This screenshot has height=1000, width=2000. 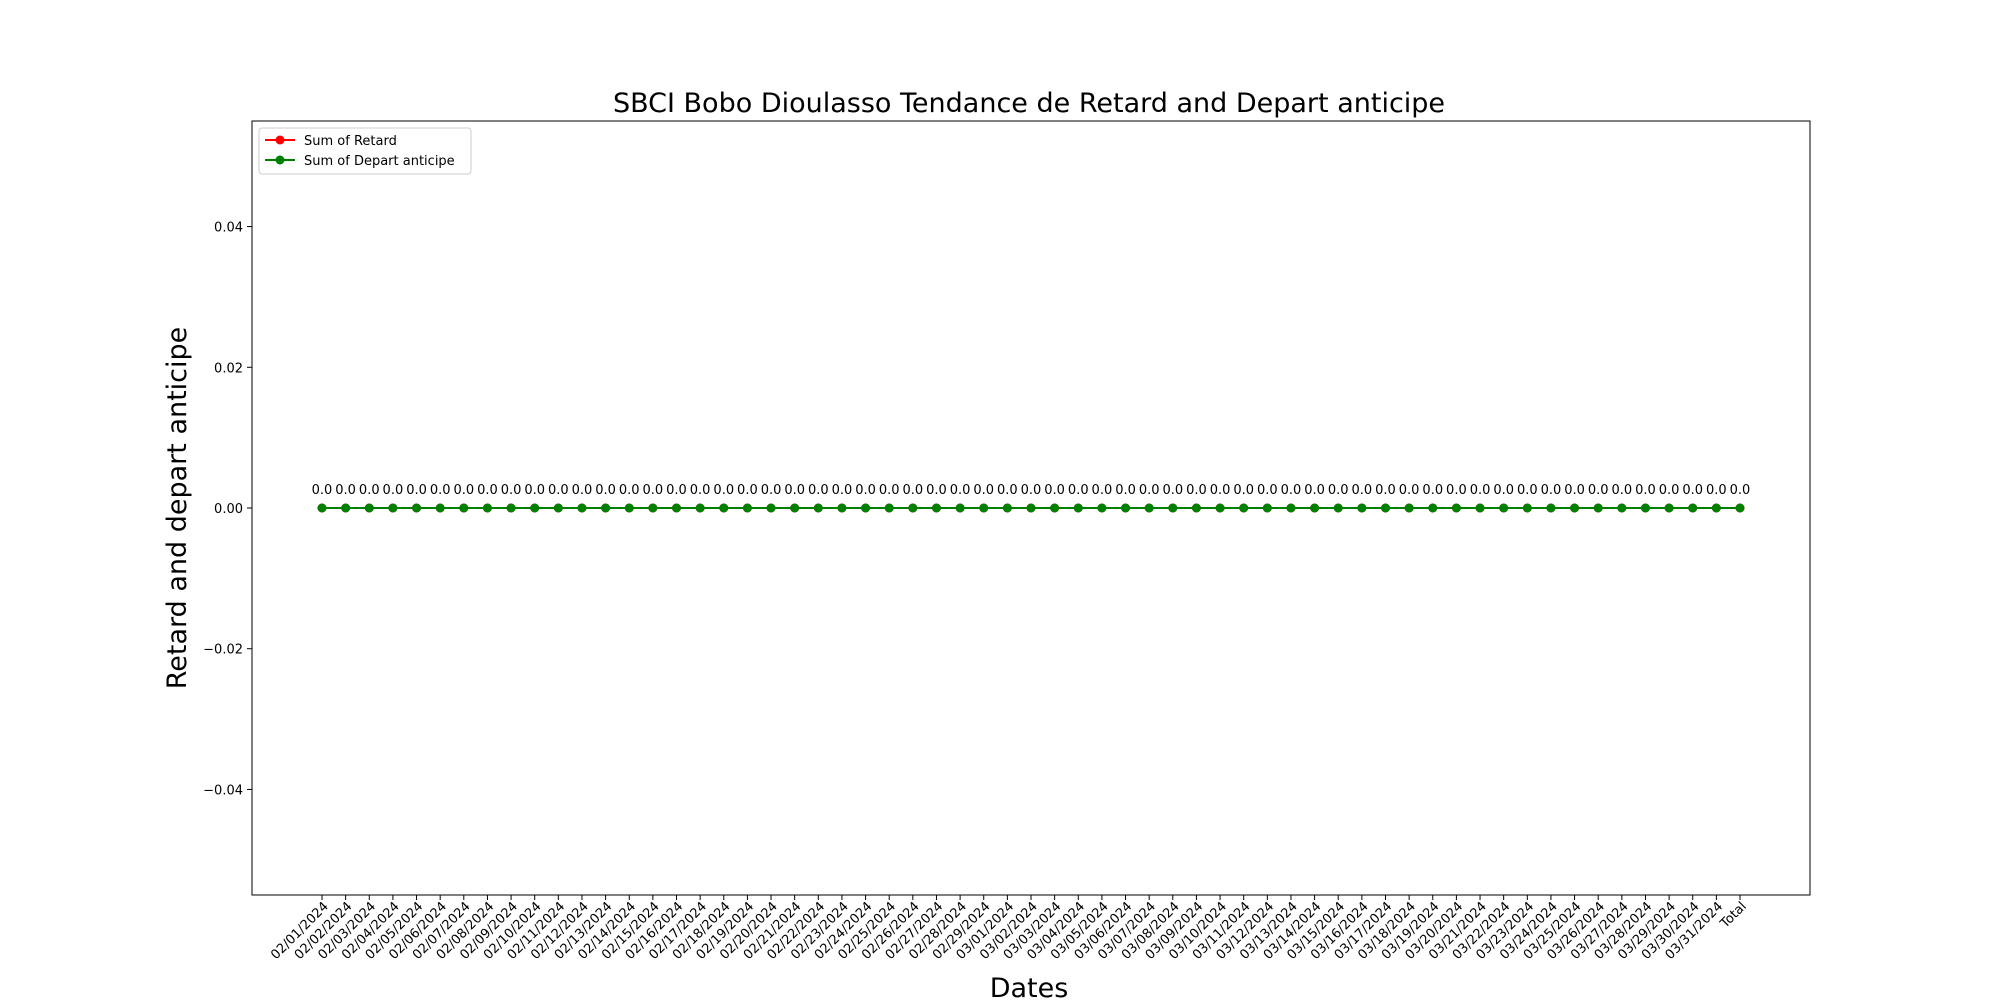 What do you see at coordinates (350, 141) in the screenshot?
I see `legend-entry: Sum of Retard` at bounding box center [350, 141].